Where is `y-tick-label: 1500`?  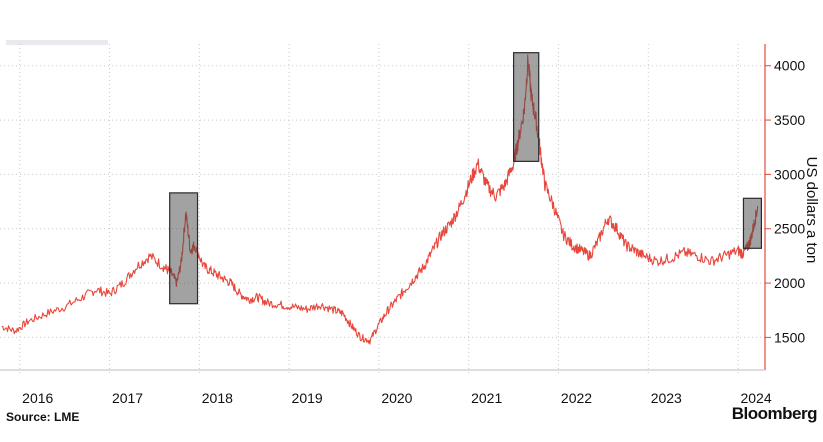
y-tick-label: 1500 is located at coordinates (789, 337).